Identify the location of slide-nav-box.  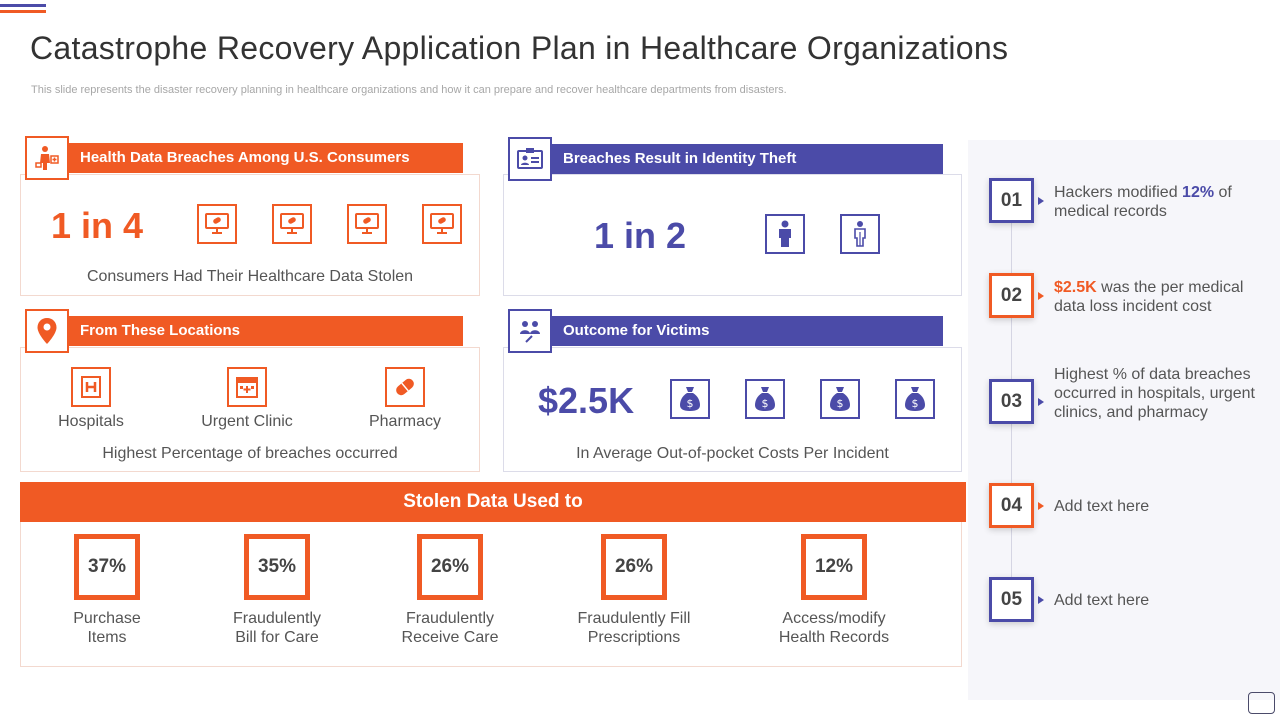
(1261, 703).